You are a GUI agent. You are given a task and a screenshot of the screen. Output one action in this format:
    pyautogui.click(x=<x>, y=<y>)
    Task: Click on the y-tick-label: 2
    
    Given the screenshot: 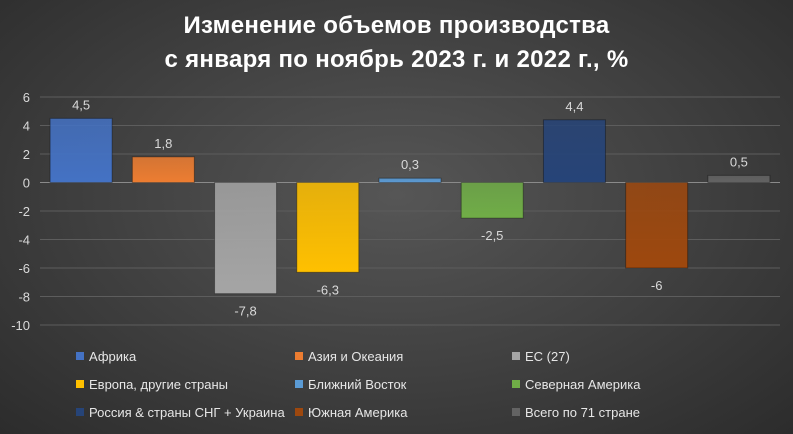 What is the action you would take?
    pyautogui.click(x=26, y=154)
    